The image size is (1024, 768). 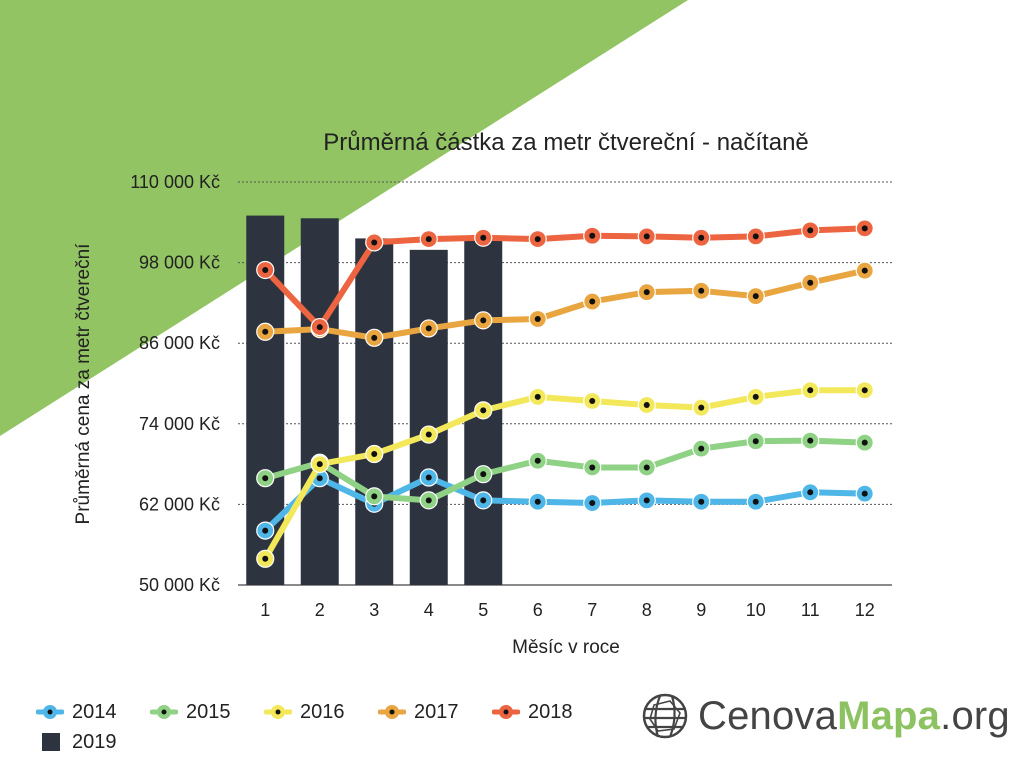 I want to click on y-tick-label: 50 000 Kč, so click(x=179, y=585).